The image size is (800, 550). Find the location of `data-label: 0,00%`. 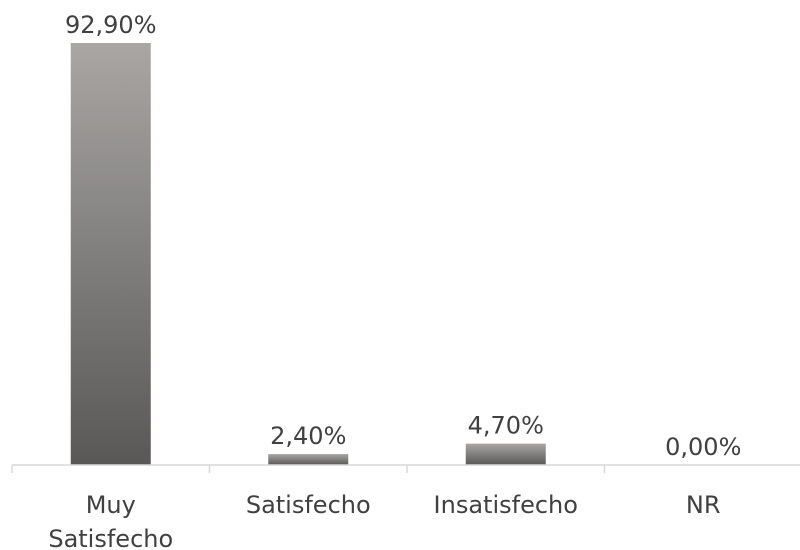

data-label: 0,00% is located at coordinates (703, 447).